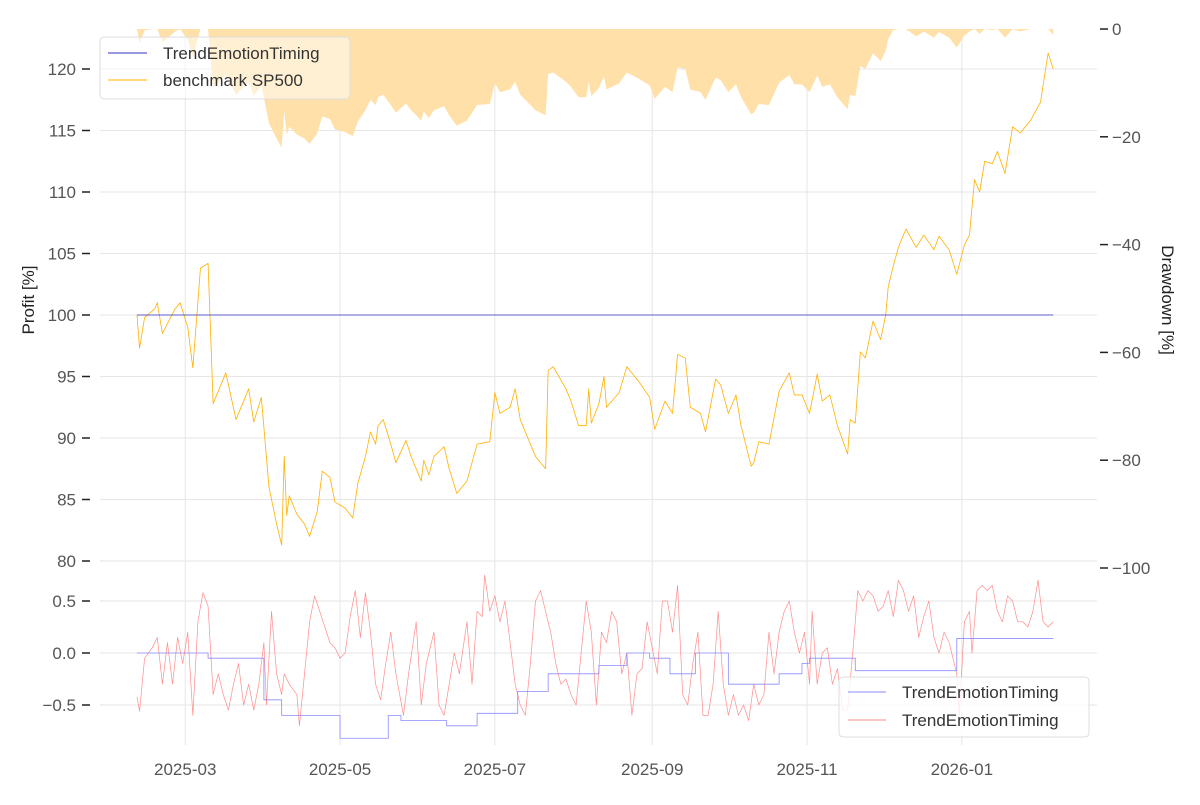 This screenshot has height=805, width=1200. Describe the element at coordinates (66, 561) in the screenshot. I see `y-tick-label-profit: 80` at that location.